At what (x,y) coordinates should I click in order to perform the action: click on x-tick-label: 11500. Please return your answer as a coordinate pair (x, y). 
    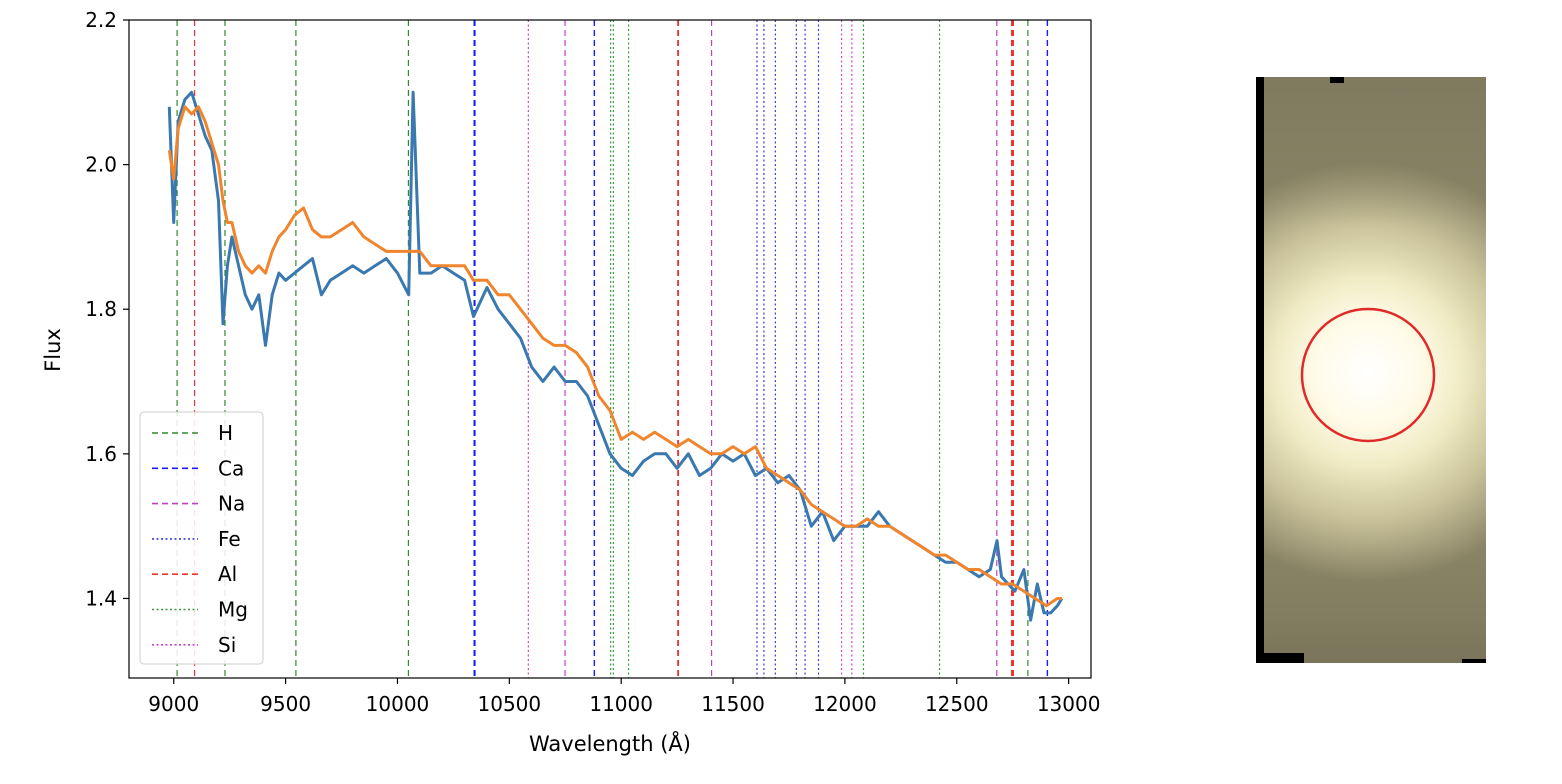
    Looking at the image, I should click on (733, 704).